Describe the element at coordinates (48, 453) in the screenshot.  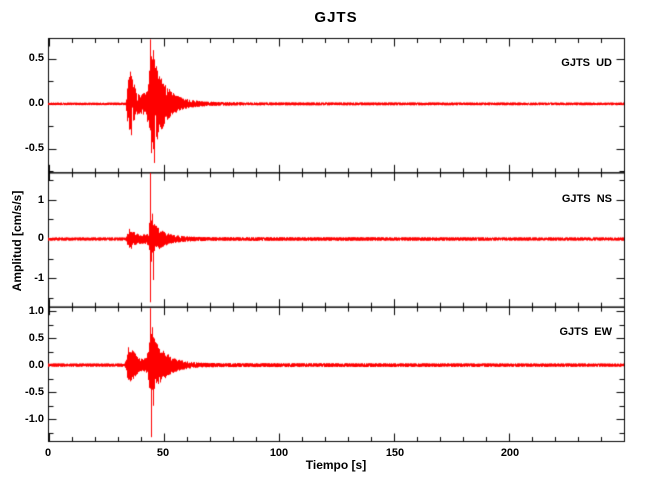
I see `x-tick-label: 0` at that location.